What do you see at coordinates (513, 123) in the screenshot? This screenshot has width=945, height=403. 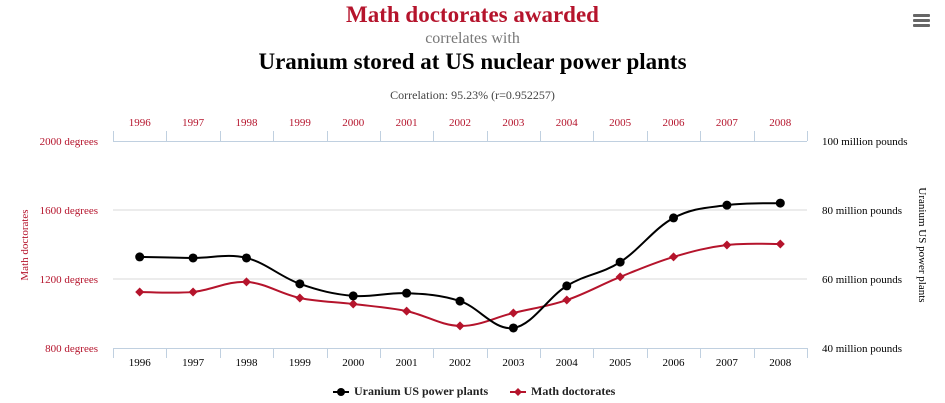 I see `x-tick-label-top: 2003` at bounding box center [513, 123].